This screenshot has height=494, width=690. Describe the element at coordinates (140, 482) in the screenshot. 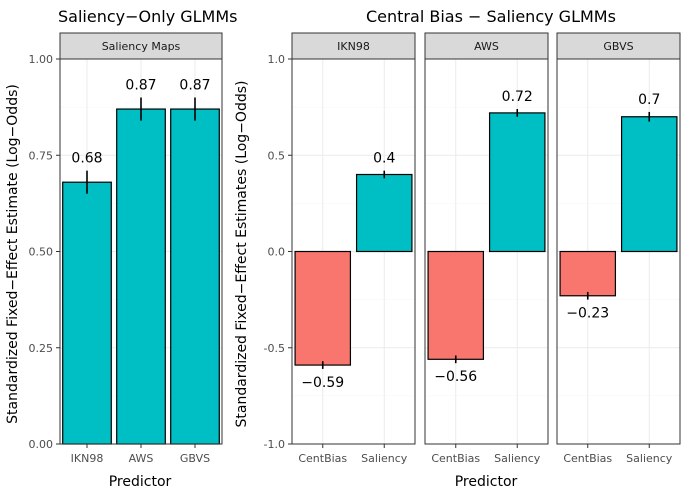

I see `left-x-axis-title: Predictor` at that location.